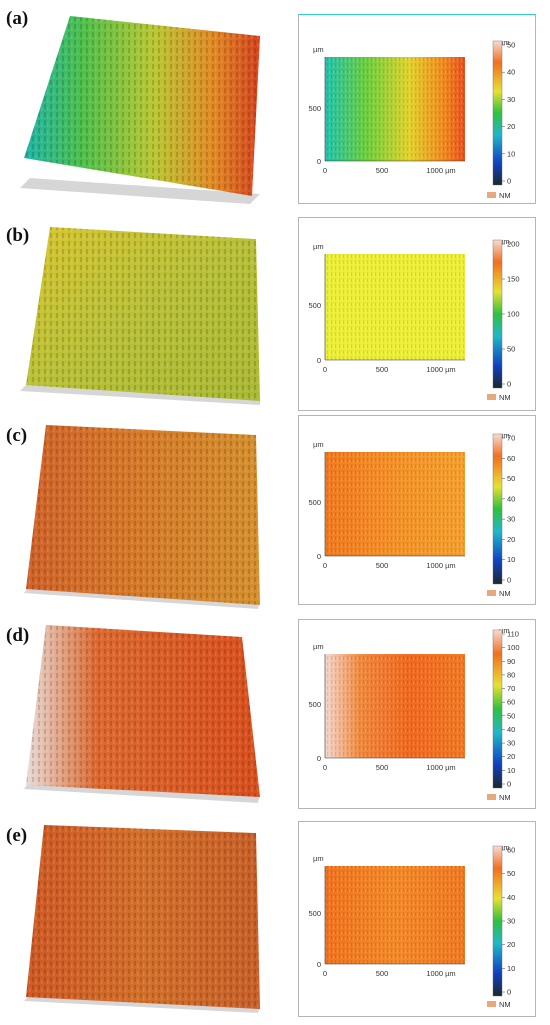 This screenshot has width=550, height=1025. What do you see at coordinates (513, 634) in the screenshot?
I see `scale-tick-label: 110` at bounding box center [513, 634].